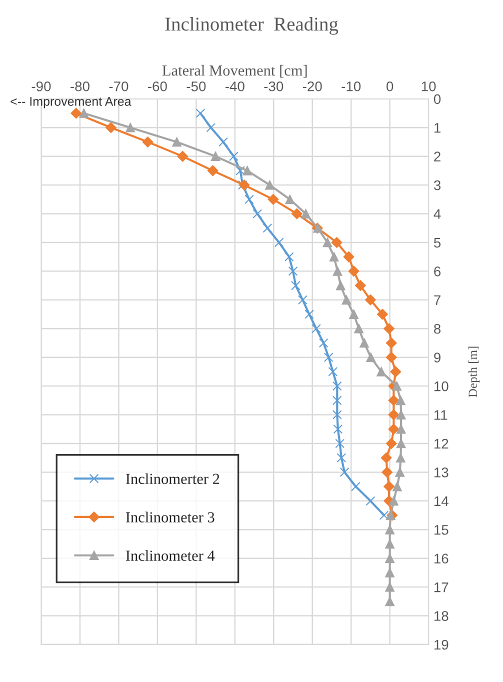  What do you see at coordinates (80, 86) in the screenshot?
I see `x-tick-label: -80` at bounding box center [80, 86].